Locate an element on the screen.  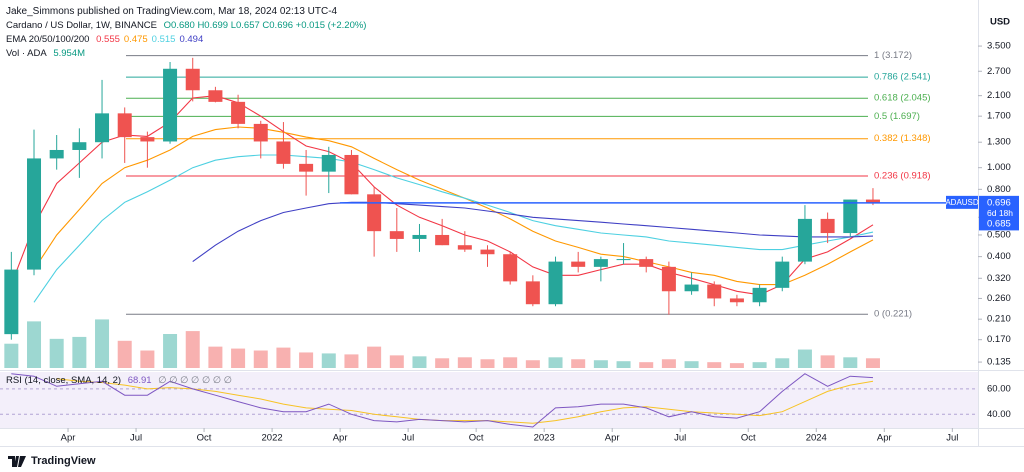
fib-label: 1 (3.172) is located at coordinates (893, 55).